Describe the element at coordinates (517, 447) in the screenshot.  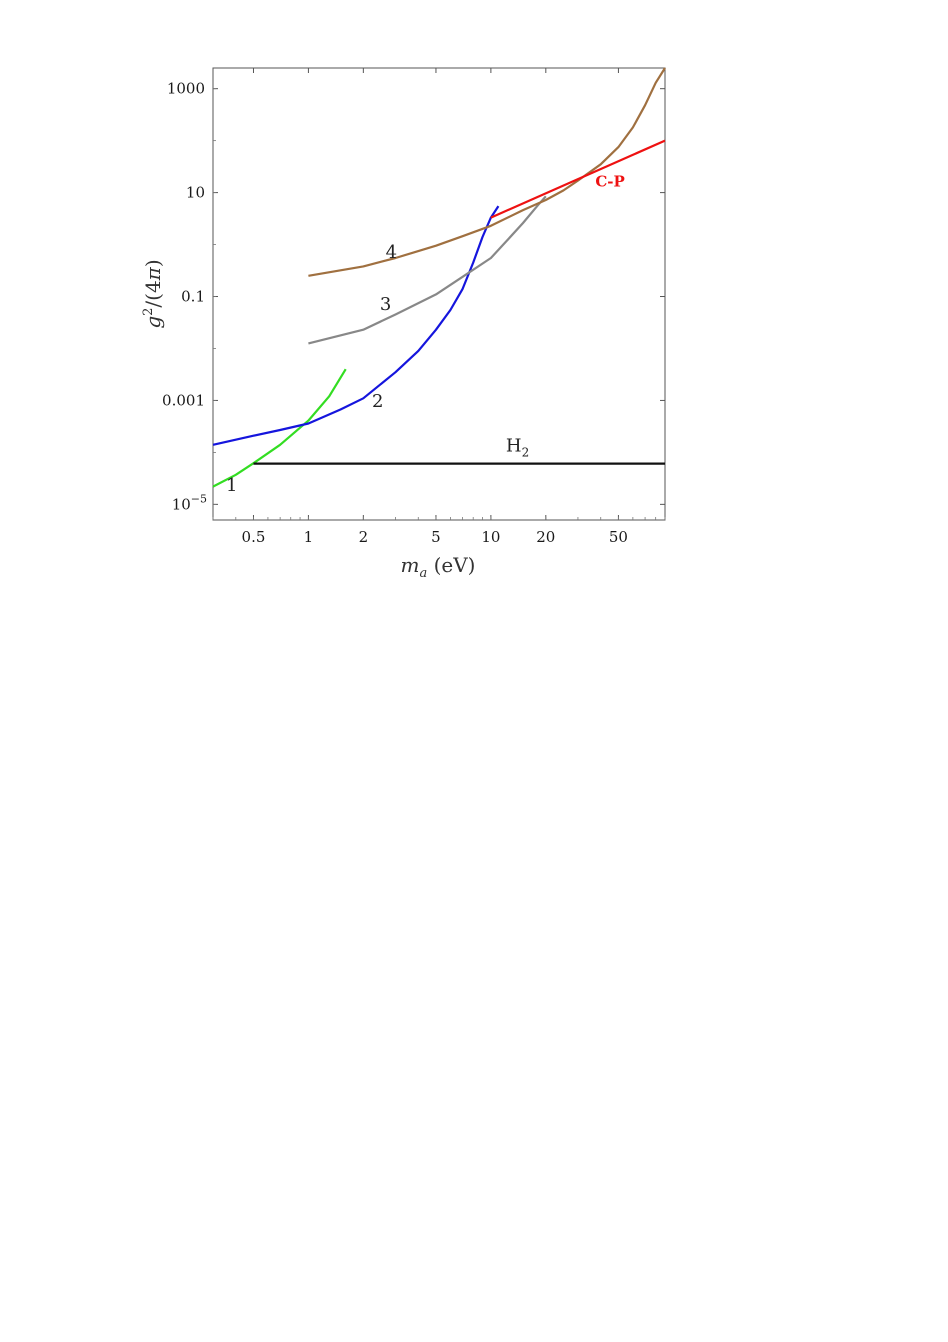
I see `annotation-h2: H2` at that location.